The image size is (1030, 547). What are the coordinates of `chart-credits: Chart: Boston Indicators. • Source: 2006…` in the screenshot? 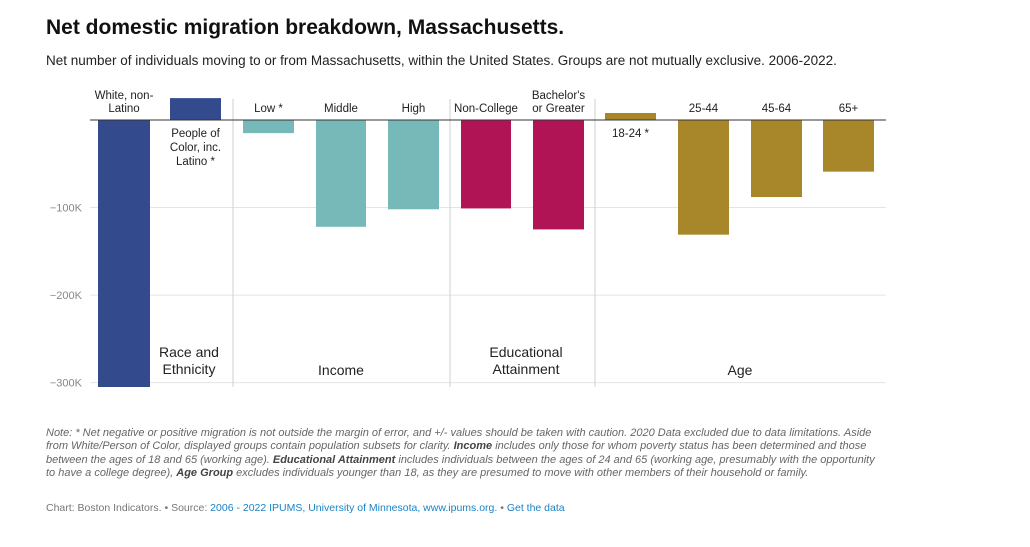 It's located at (305, 508).